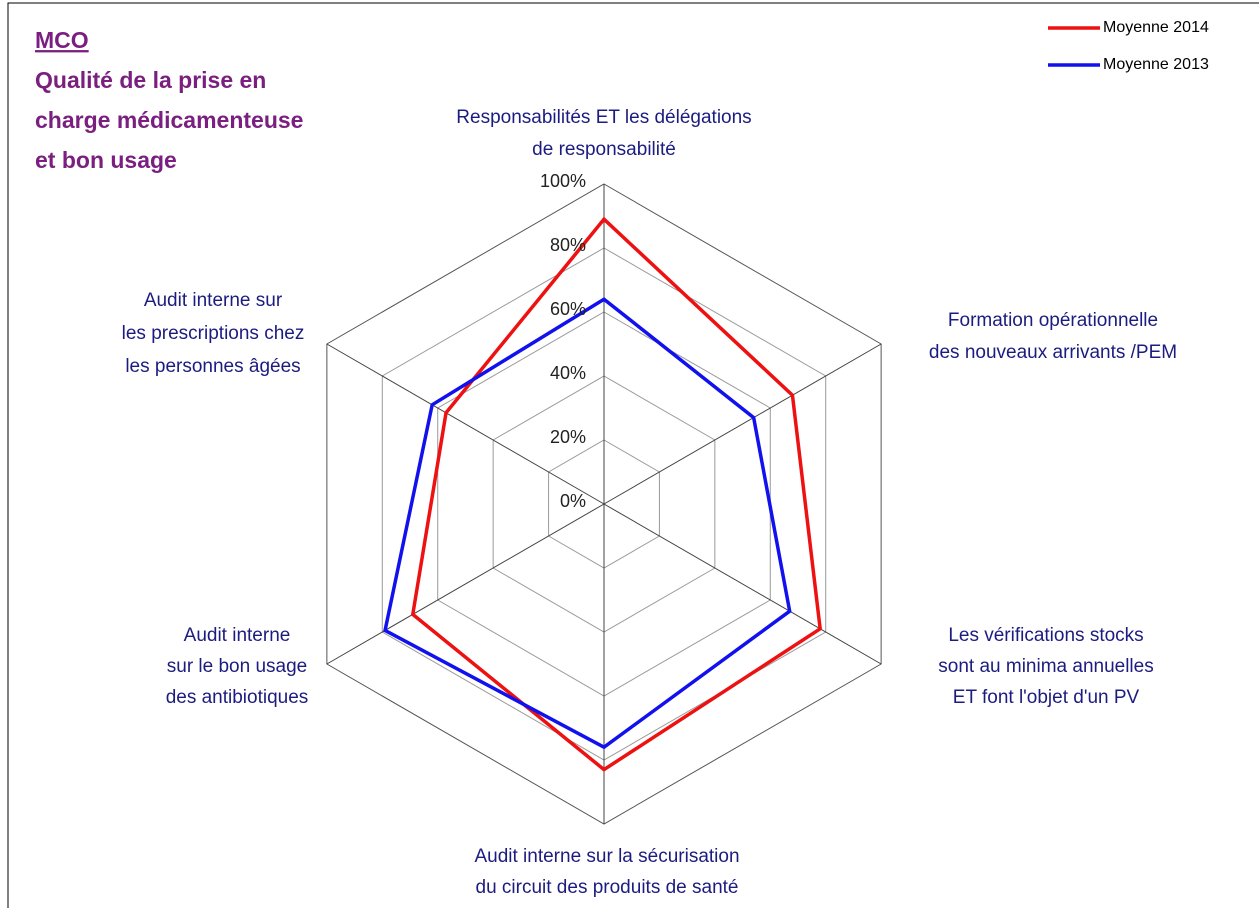  Describe the element at coordinates (237, 666) in the screenshot. I see `category-label: sur le bon usage` at that location.